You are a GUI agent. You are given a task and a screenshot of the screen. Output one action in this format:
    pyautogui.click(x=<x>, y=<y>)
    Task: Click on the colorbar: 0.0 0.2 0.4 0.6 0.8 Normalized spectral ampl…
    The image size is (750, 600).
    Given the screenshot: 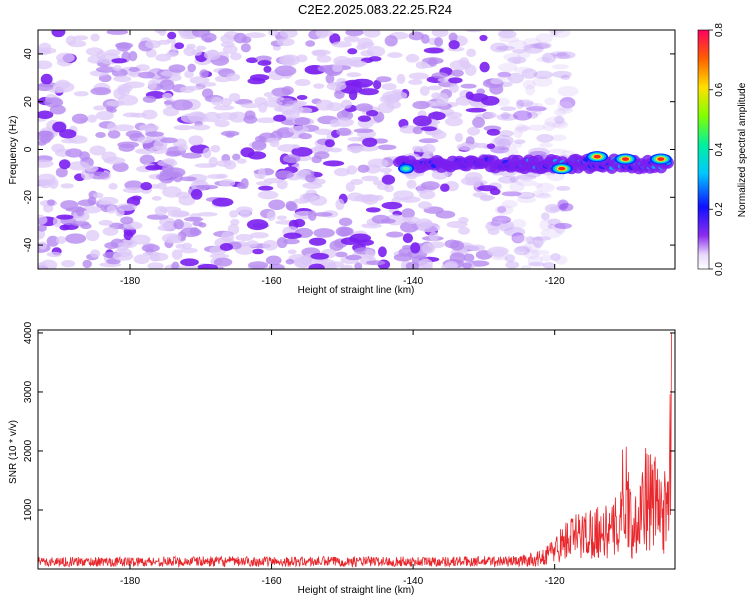 What is the action you would take?
    pyautogui.click(x=722, y=149)
    